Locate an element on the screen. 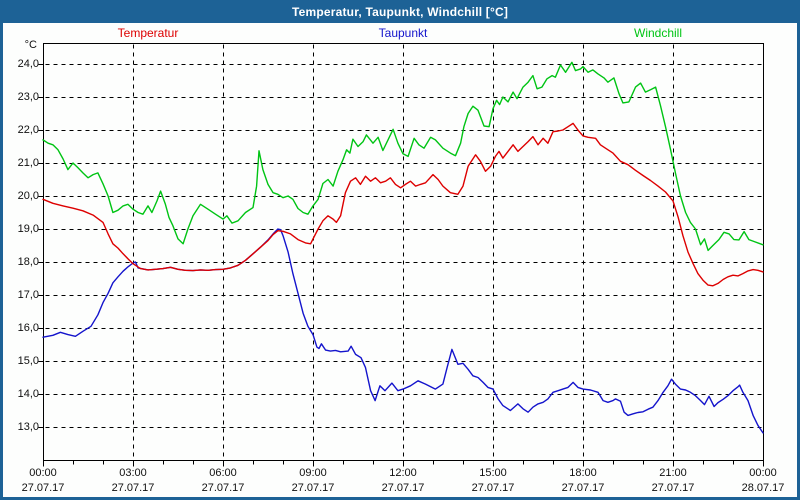 This screenshot has height=500, width=800. window-titlebar: Temperatur, Taupunkt, Windchill [°C] is located at coordinates (400, 11).